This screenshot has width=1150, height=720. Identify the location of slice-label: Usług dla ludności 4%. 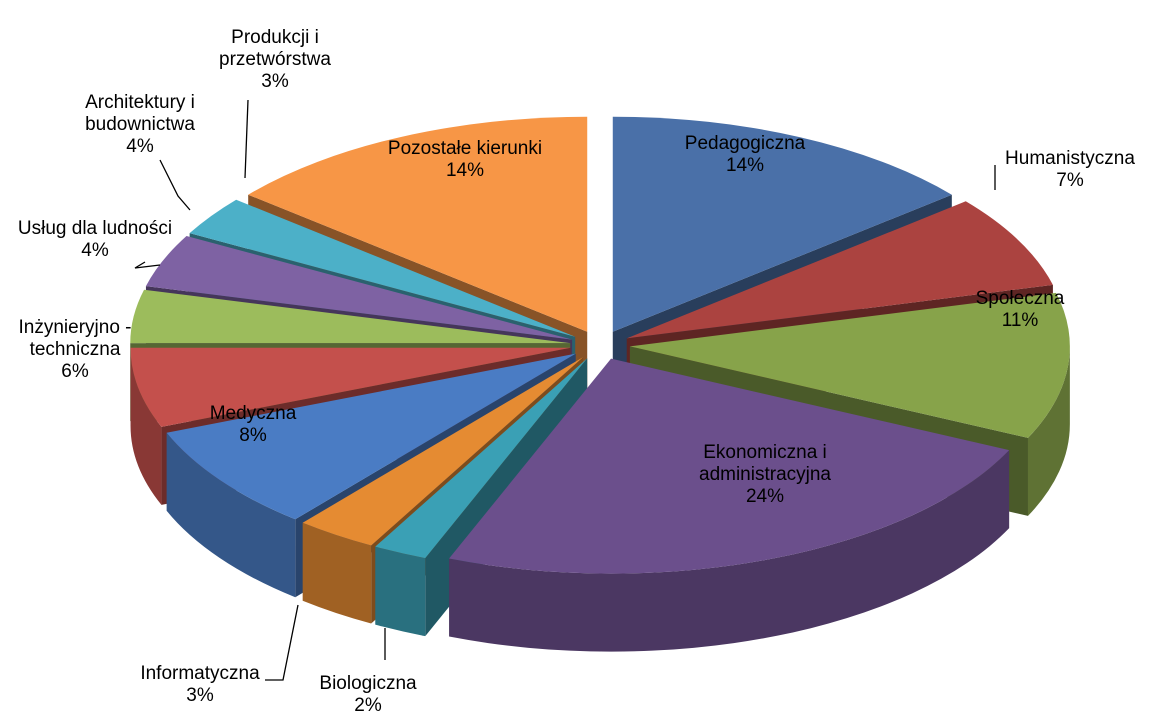
(95, 240).